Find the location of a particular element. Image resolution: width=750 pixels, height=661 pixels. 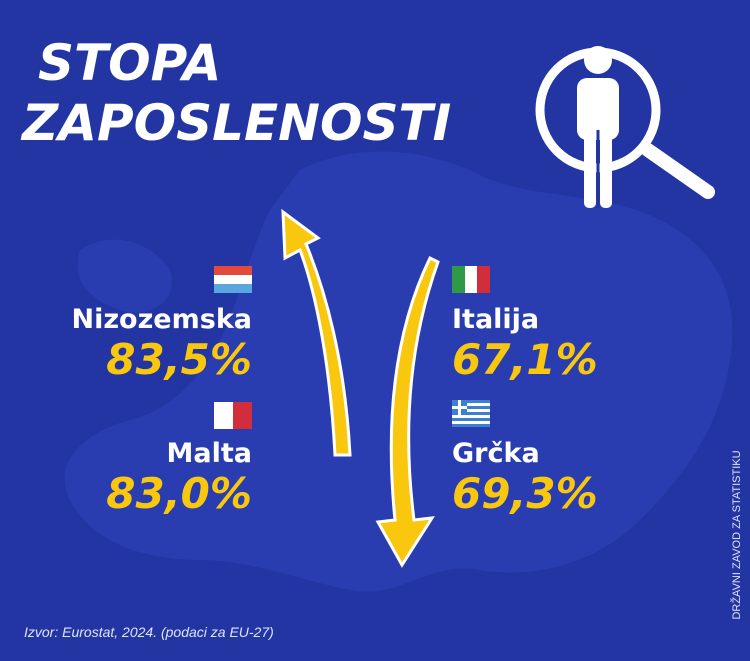

rate-value: 83,0% is located at coordinates (179, 493).